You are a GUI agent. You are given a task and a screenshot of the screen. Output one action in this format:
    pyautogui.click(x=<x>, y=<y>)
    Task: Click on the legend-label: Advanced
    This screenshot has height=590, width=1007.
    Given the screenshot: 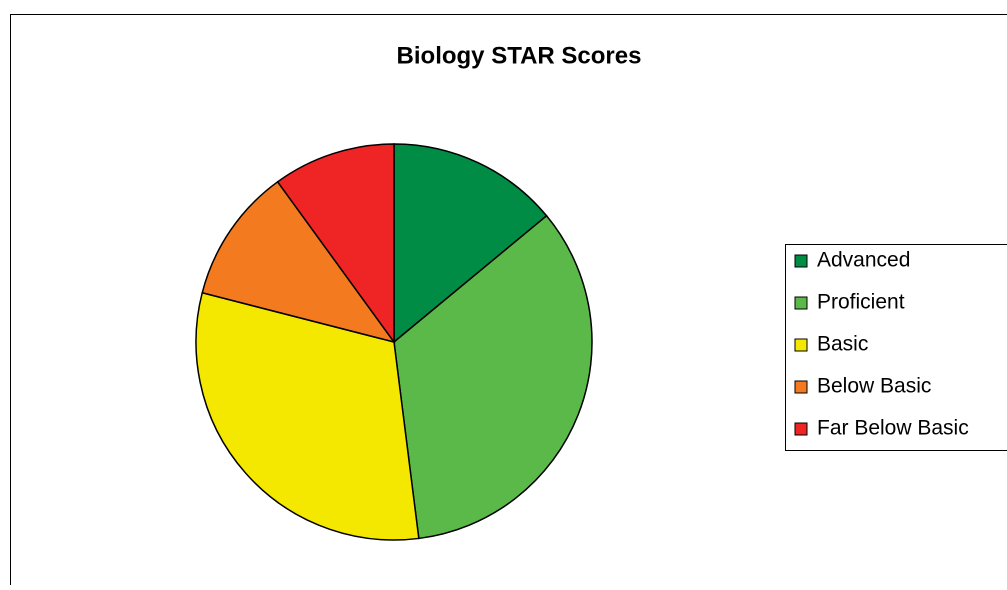 What is the action you would take?
    pyautogui.click(x=863, y=260)
    